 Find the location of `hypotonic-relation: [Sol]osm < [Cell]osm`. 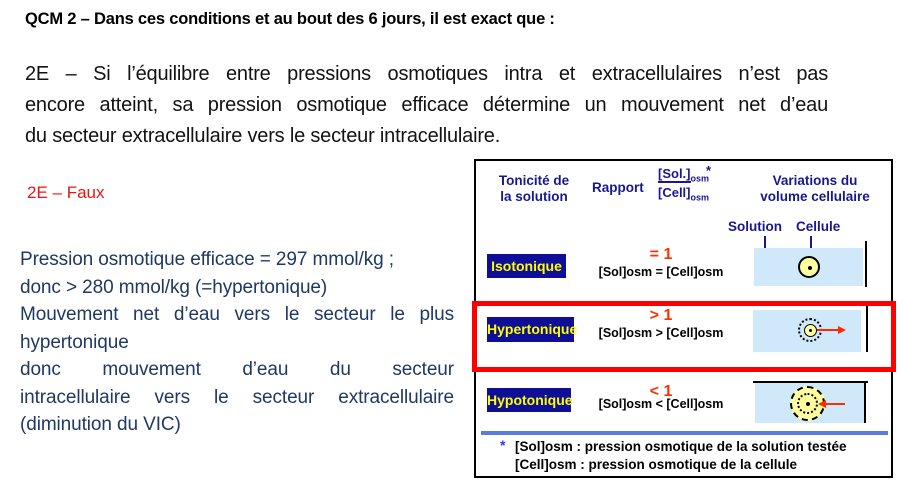

hypotonic-relation: [Sol]osm < [Cell]osm is located at coordinates (661, 404).